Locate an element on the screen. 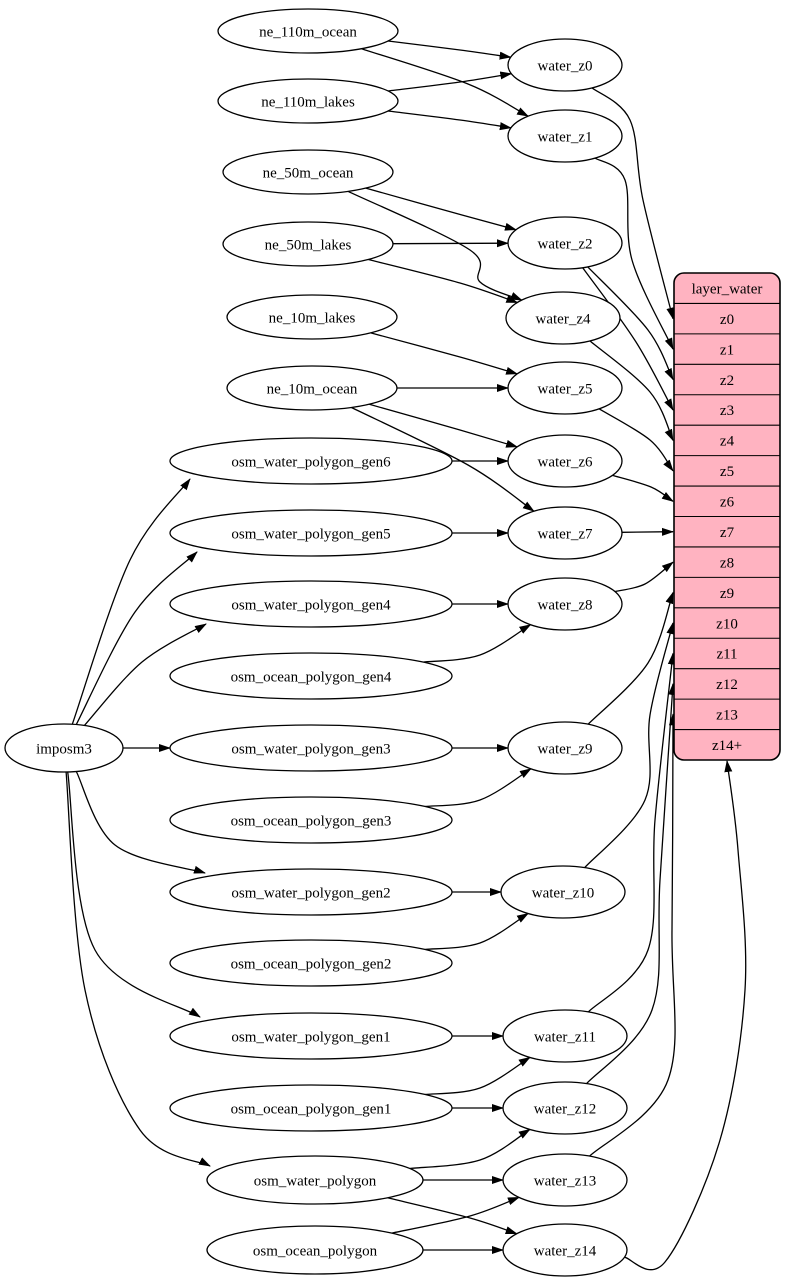 The height and width of the screenshot is (1283, 786). node-label-osm_ocean_polygon_gen3: osm_ocean_polygon_gen3 is located at coordinates (311, 821).